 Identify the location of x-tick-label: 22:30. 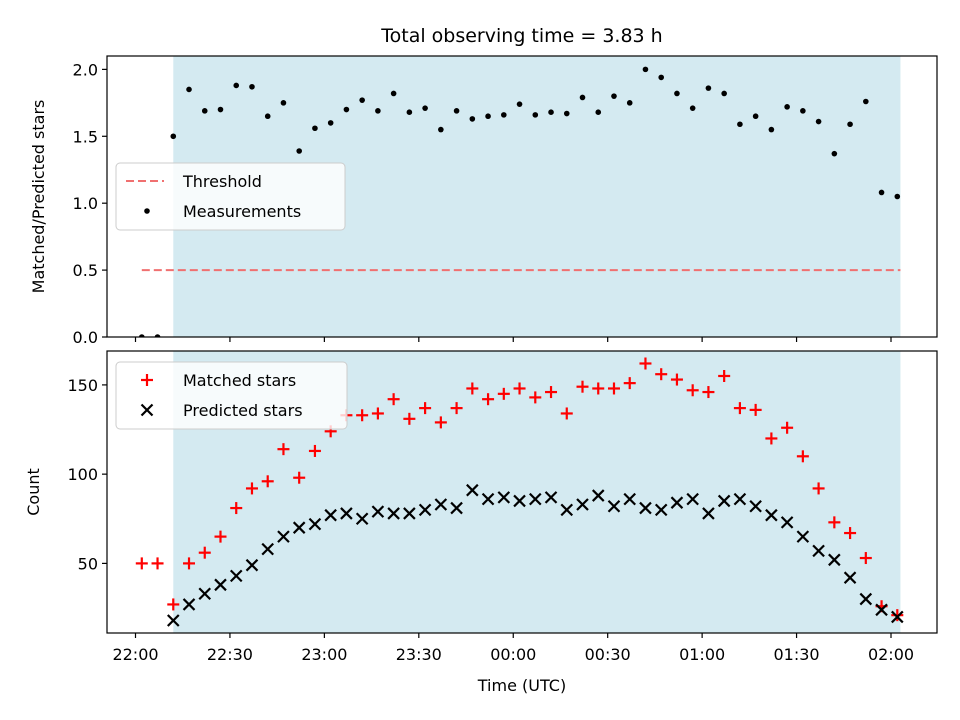
(230, 654).